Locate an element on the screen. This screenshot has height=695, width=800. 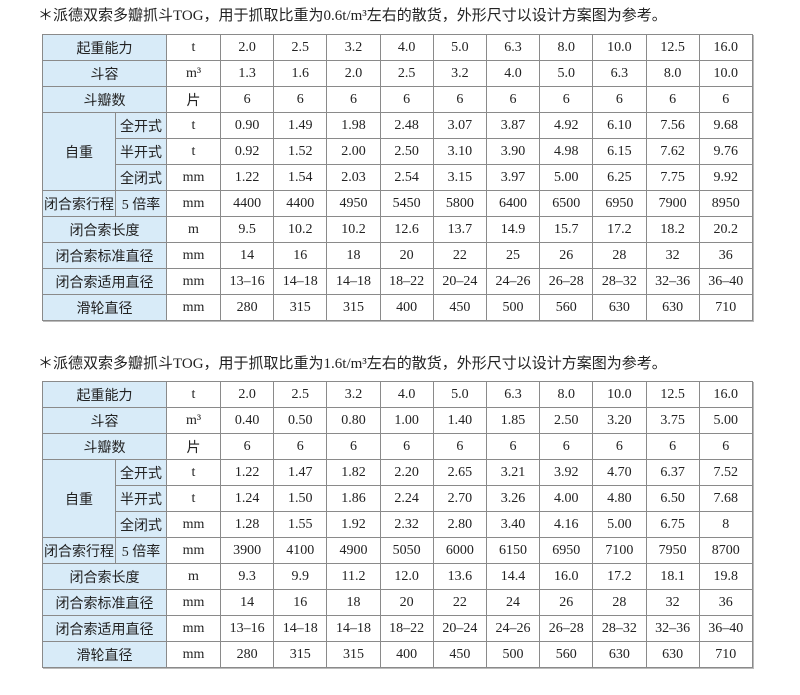
table-cell: 18–22 is located at coordinates (406, 281).